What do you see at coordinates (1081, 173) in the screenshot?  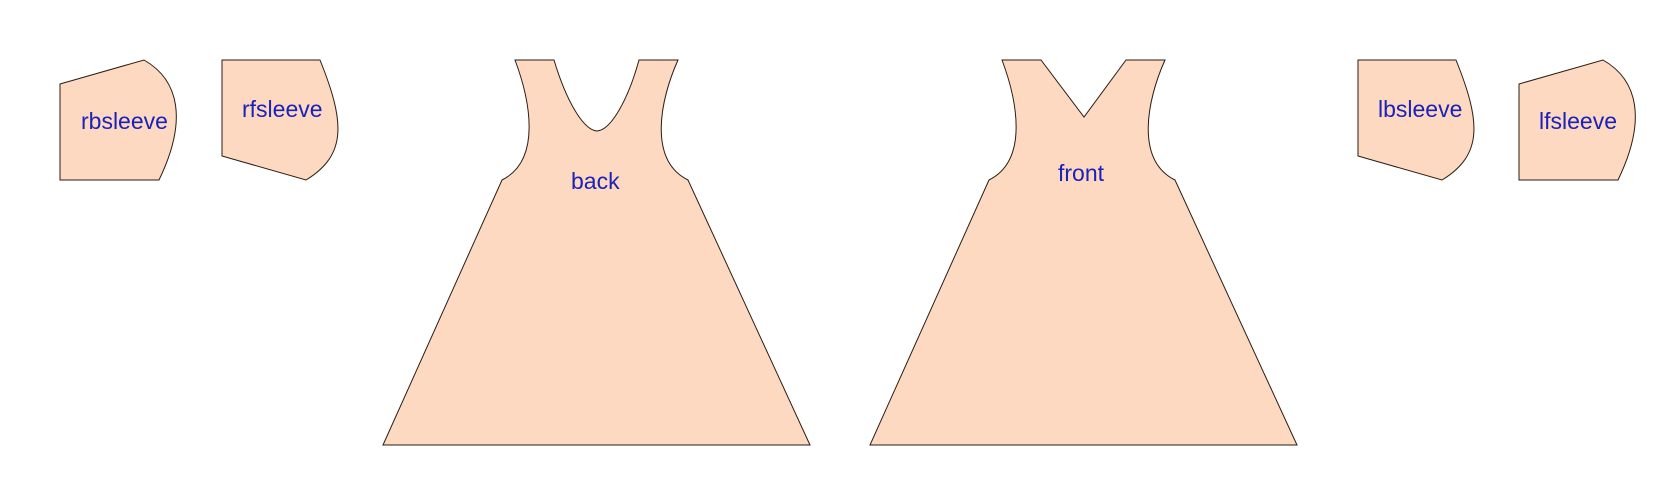 I see `front-label: front` at bounding box center [1081, 173].